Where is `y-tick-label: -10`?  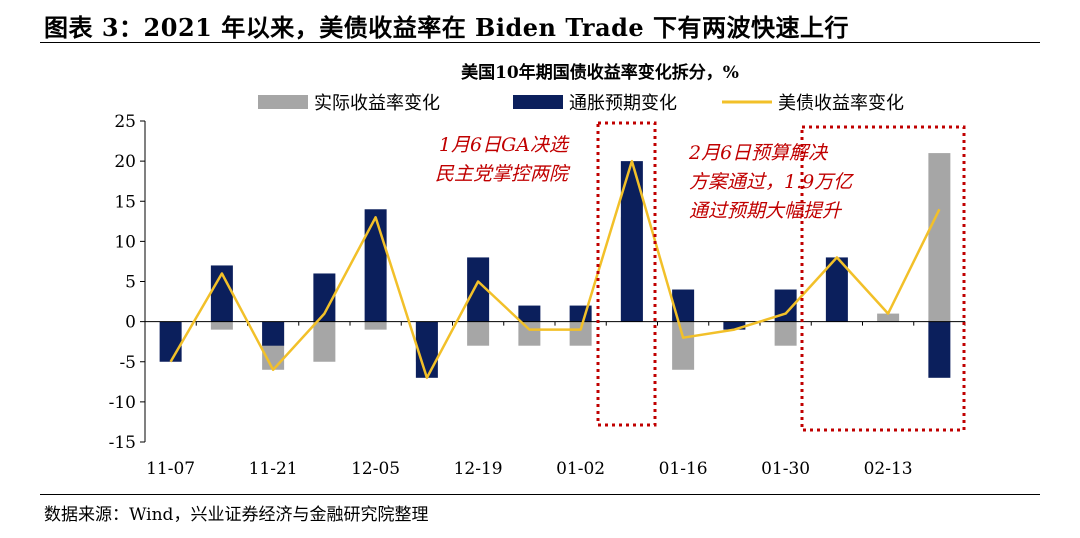 y-tick-label: -10 is located at coordinates (122, 403).